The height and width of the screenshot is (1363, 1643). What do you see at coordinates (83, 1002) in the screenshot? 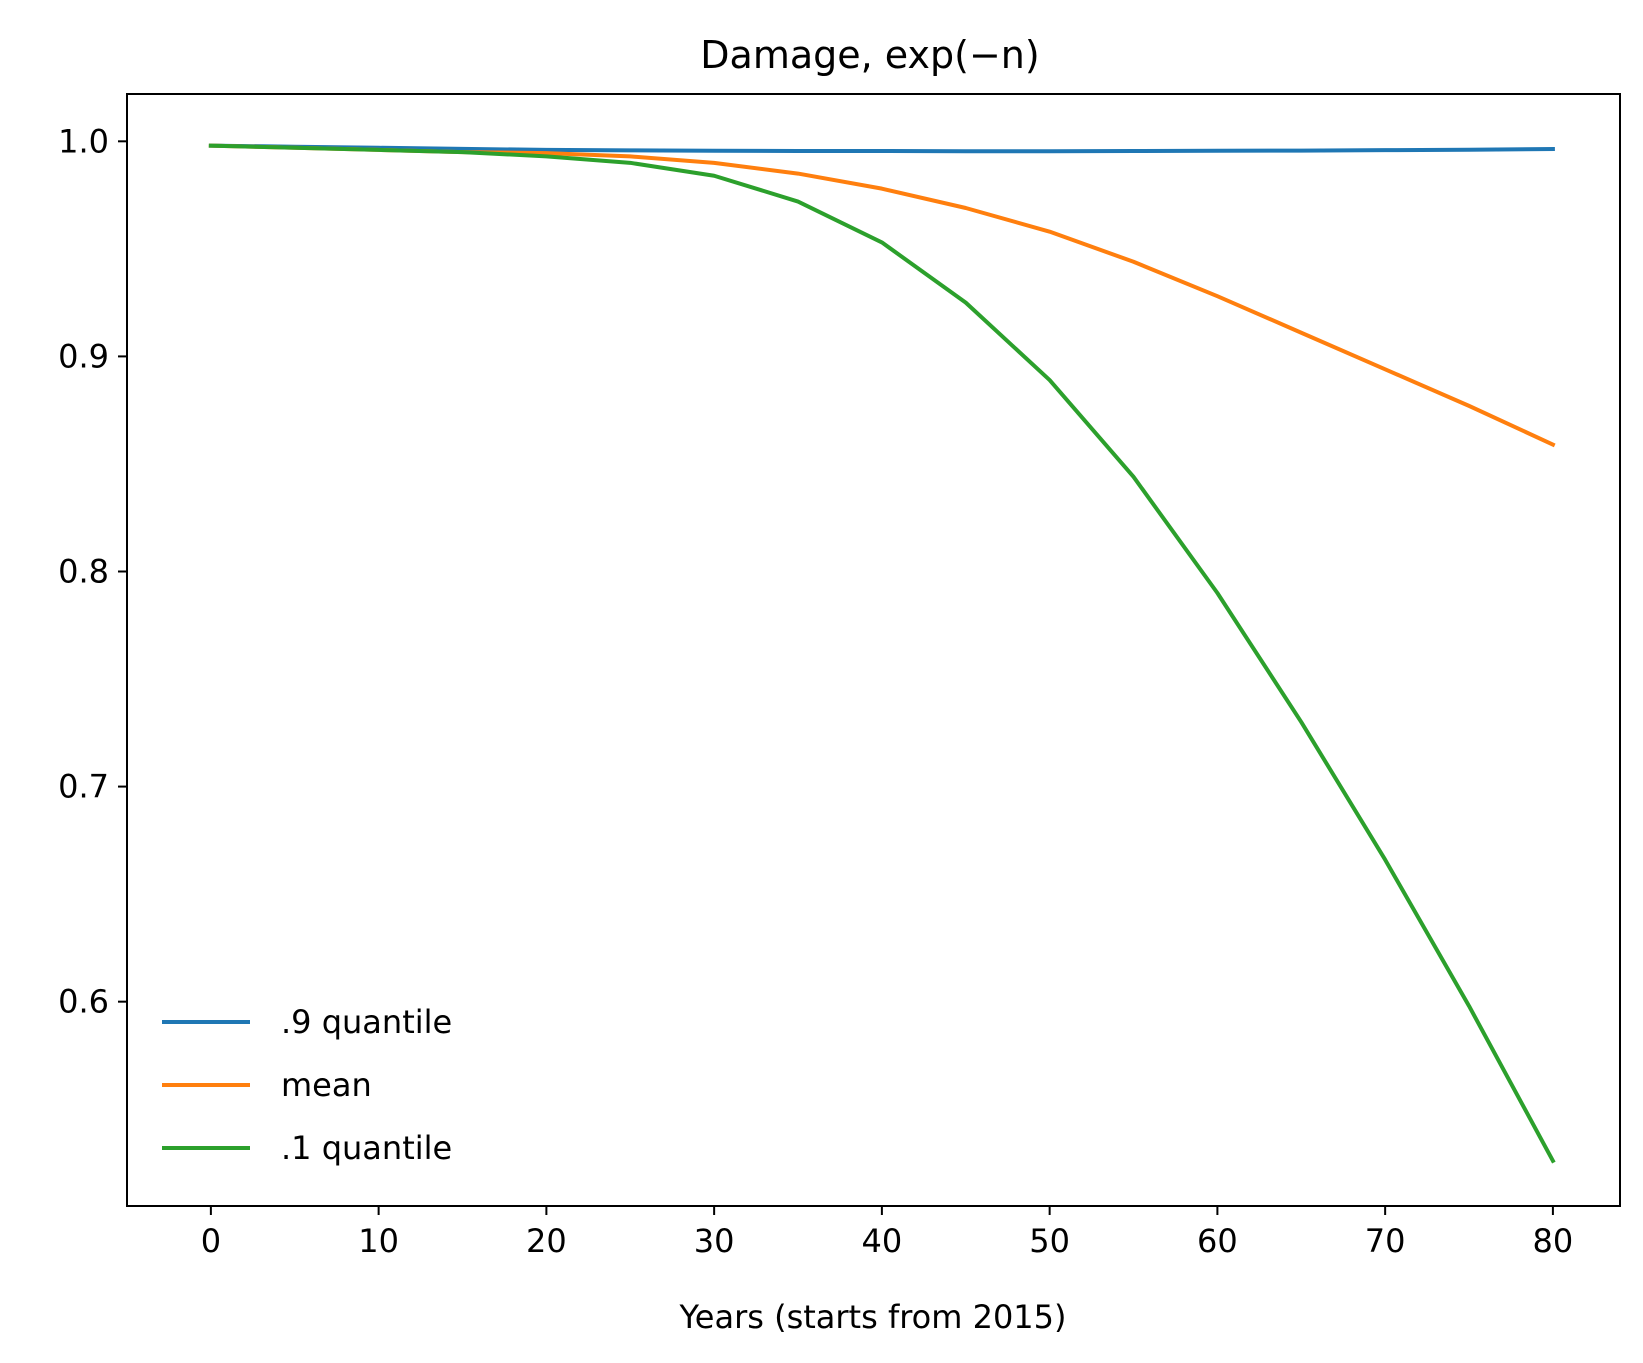
I see `y-tick-label: 0.6` at bounding box center [83, 1002].